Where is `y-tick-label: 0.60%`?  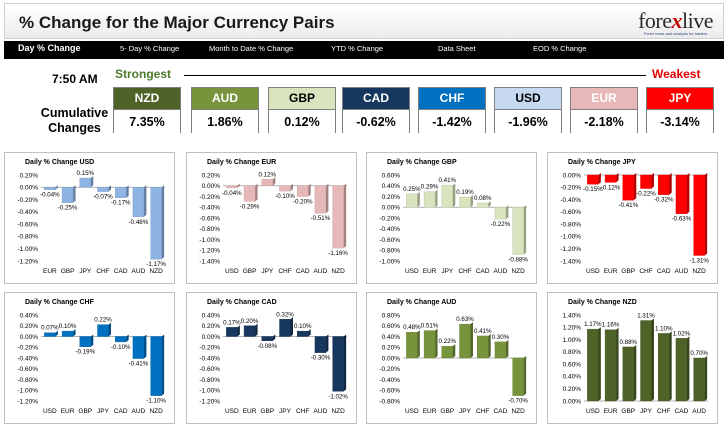
y-tick-label: 0.60% is located at coordinates (391, 326).